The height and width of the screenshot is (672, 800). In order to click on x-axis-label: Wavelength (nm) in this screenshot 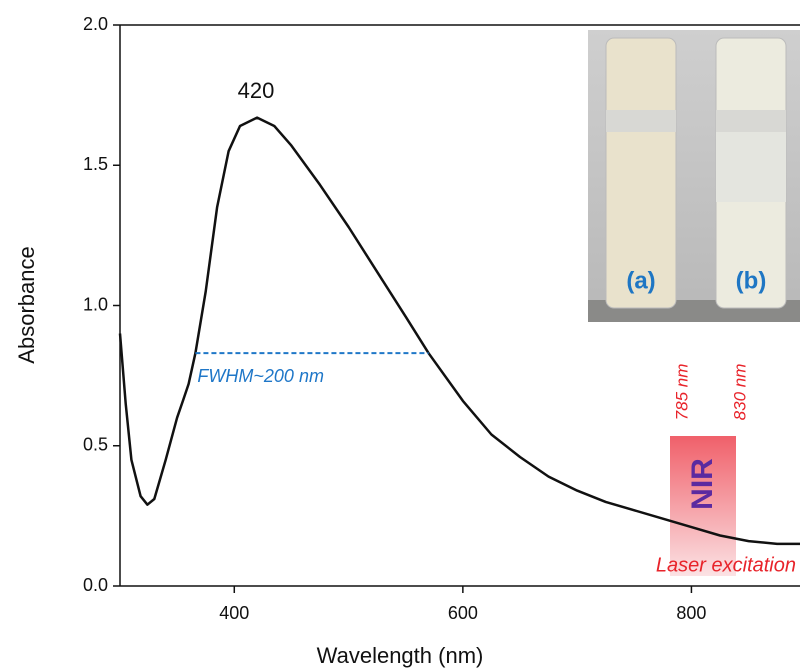, I will do `click(400, 655)`.